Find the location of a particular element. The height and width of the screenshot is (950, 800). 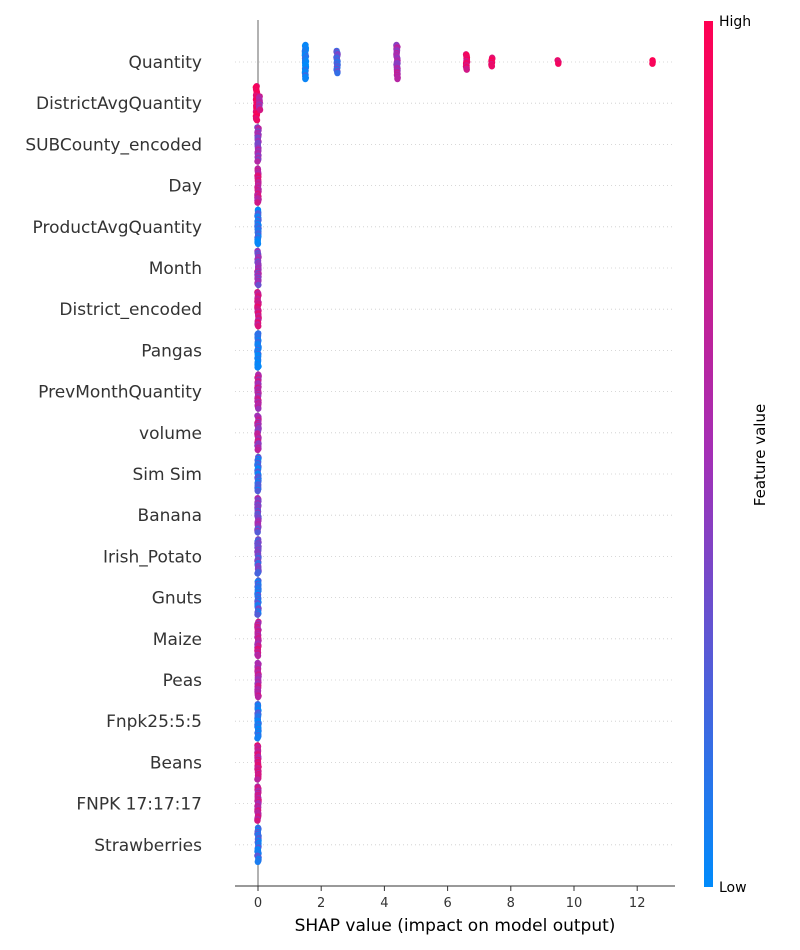

feature-label: Sim Sim is located at coordinates (167, 475).